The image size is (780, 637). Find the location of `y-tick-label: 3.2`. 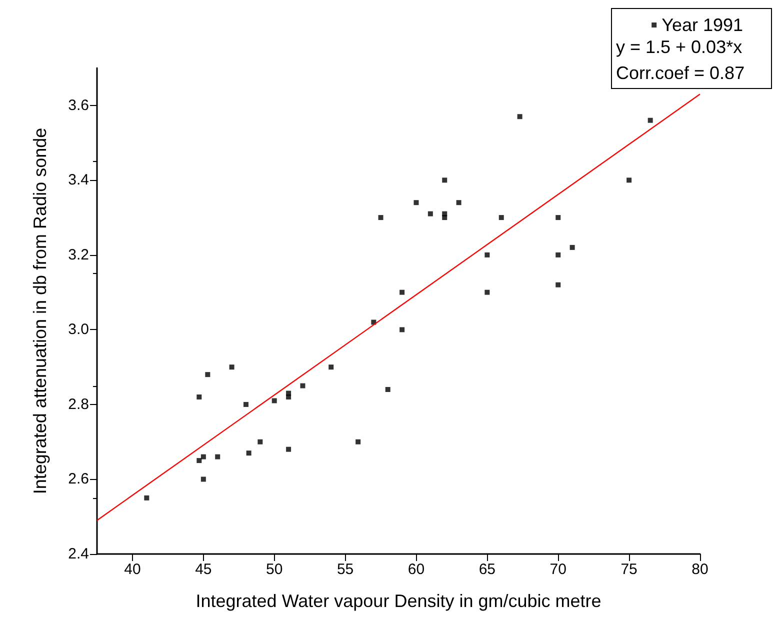

y-tick-label: 3.2 is located at coordinates (78, 255).